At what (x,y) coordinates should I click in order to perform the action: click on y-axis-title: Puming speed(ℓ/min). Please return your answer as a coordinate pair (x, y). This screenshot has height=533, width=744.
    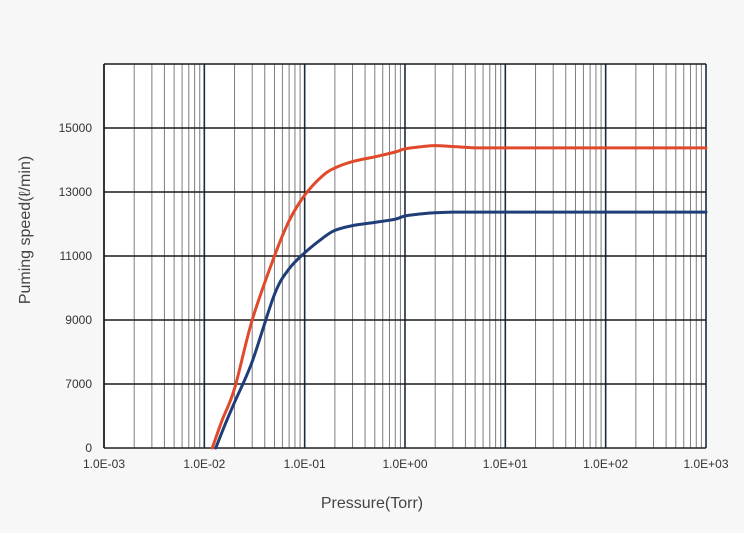
    Looking at the image, I should click on (25, 230).